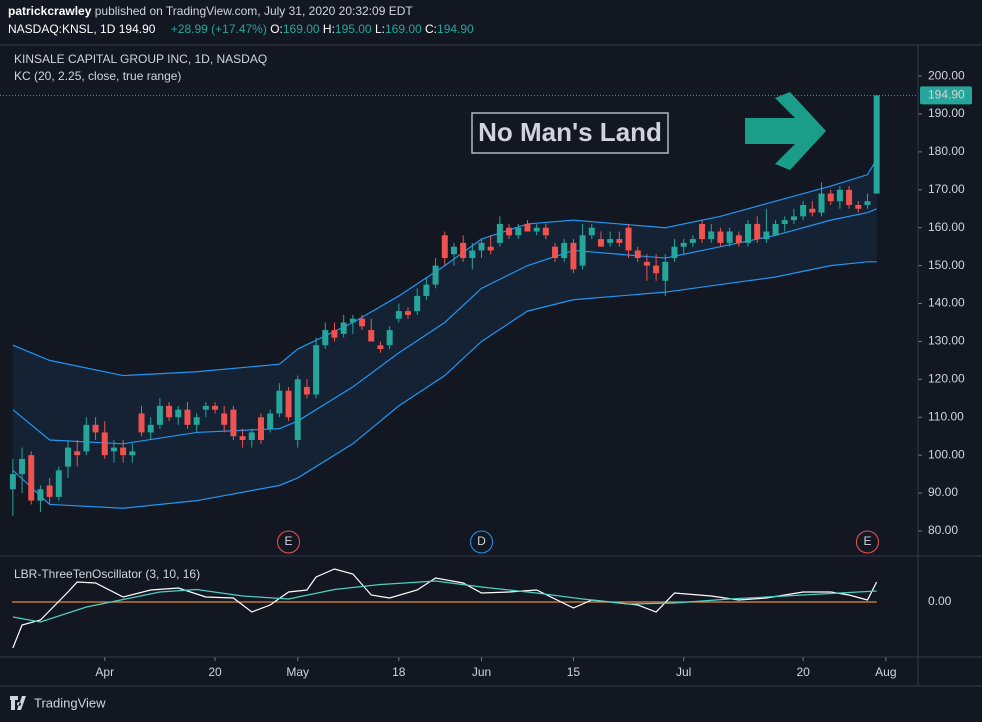 The width and height of the screenshot is (982, 722). Describe the element at coordinates (353, 29) in the screenshot. I see `h: 195.00` at that location.